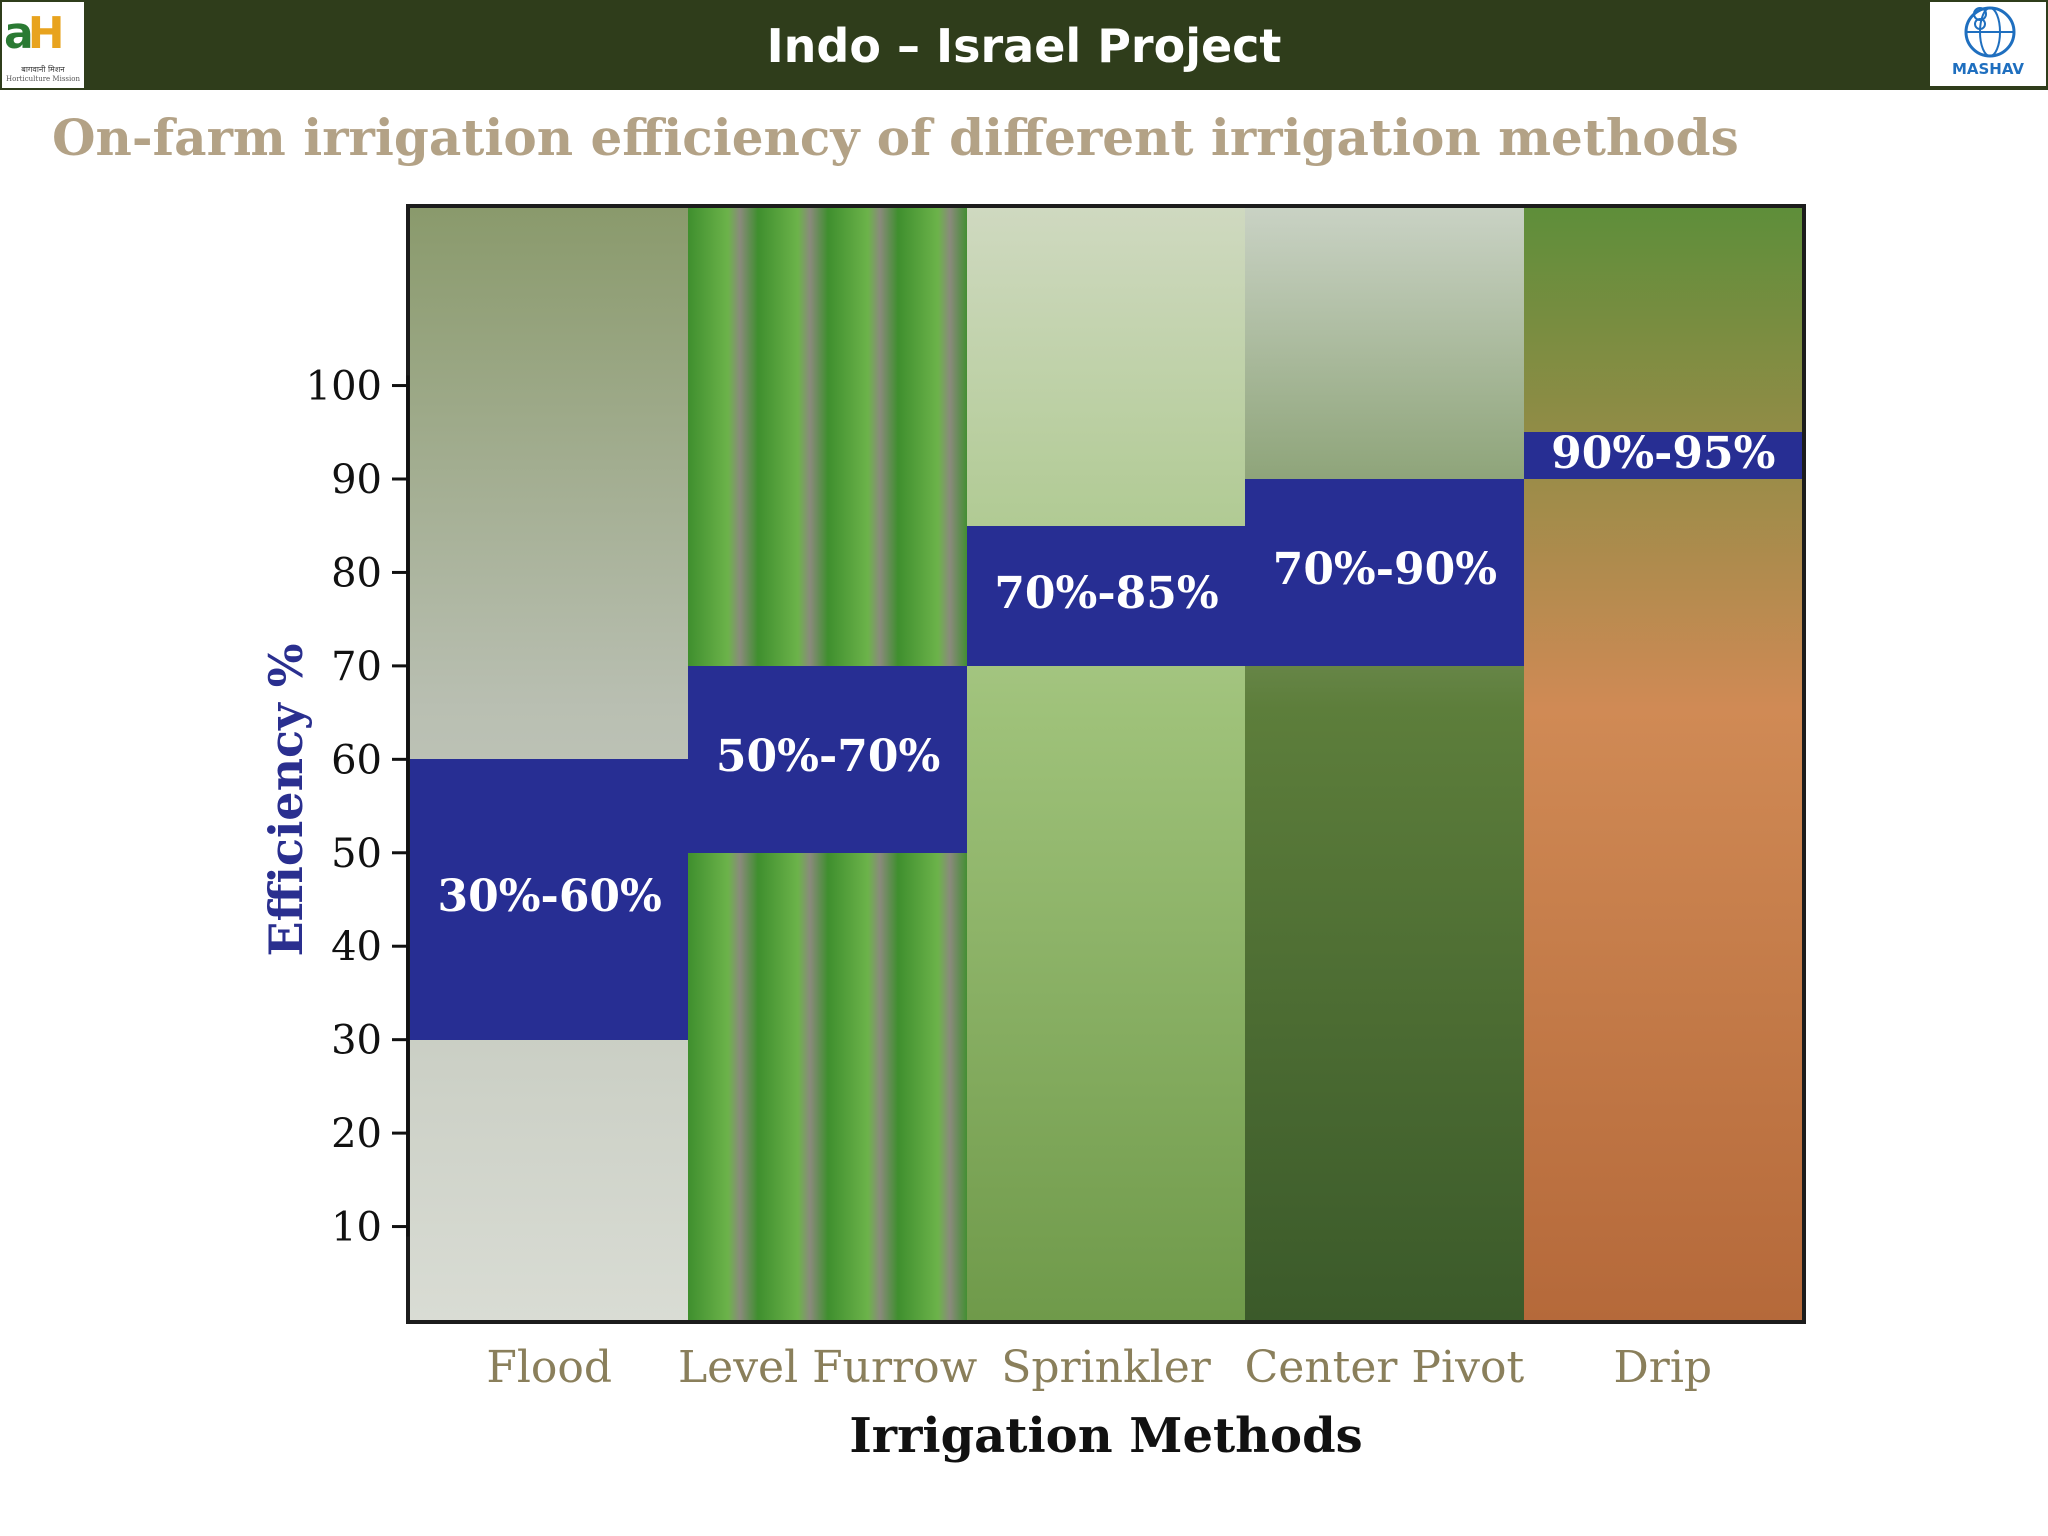  Describe the element at coordinates (356, 667) in the screenshot. I see `y-tick-label: 70` at that location.